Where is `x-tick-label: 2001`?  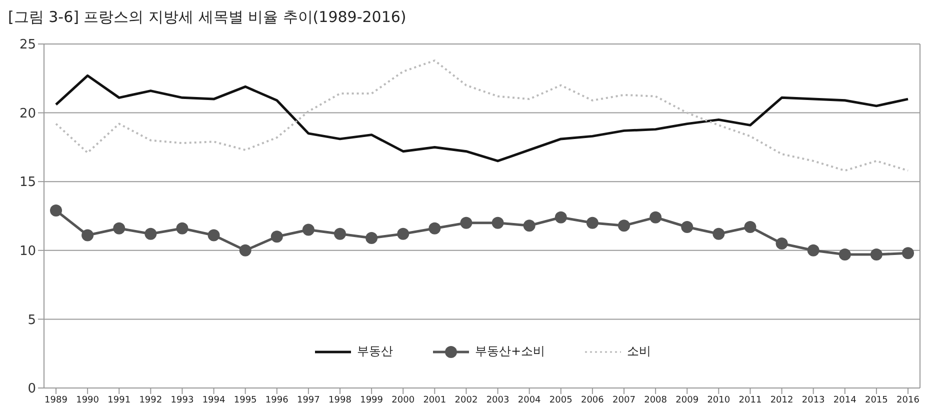
x-tick-label: 2001 is located at coordinates (434, 400).